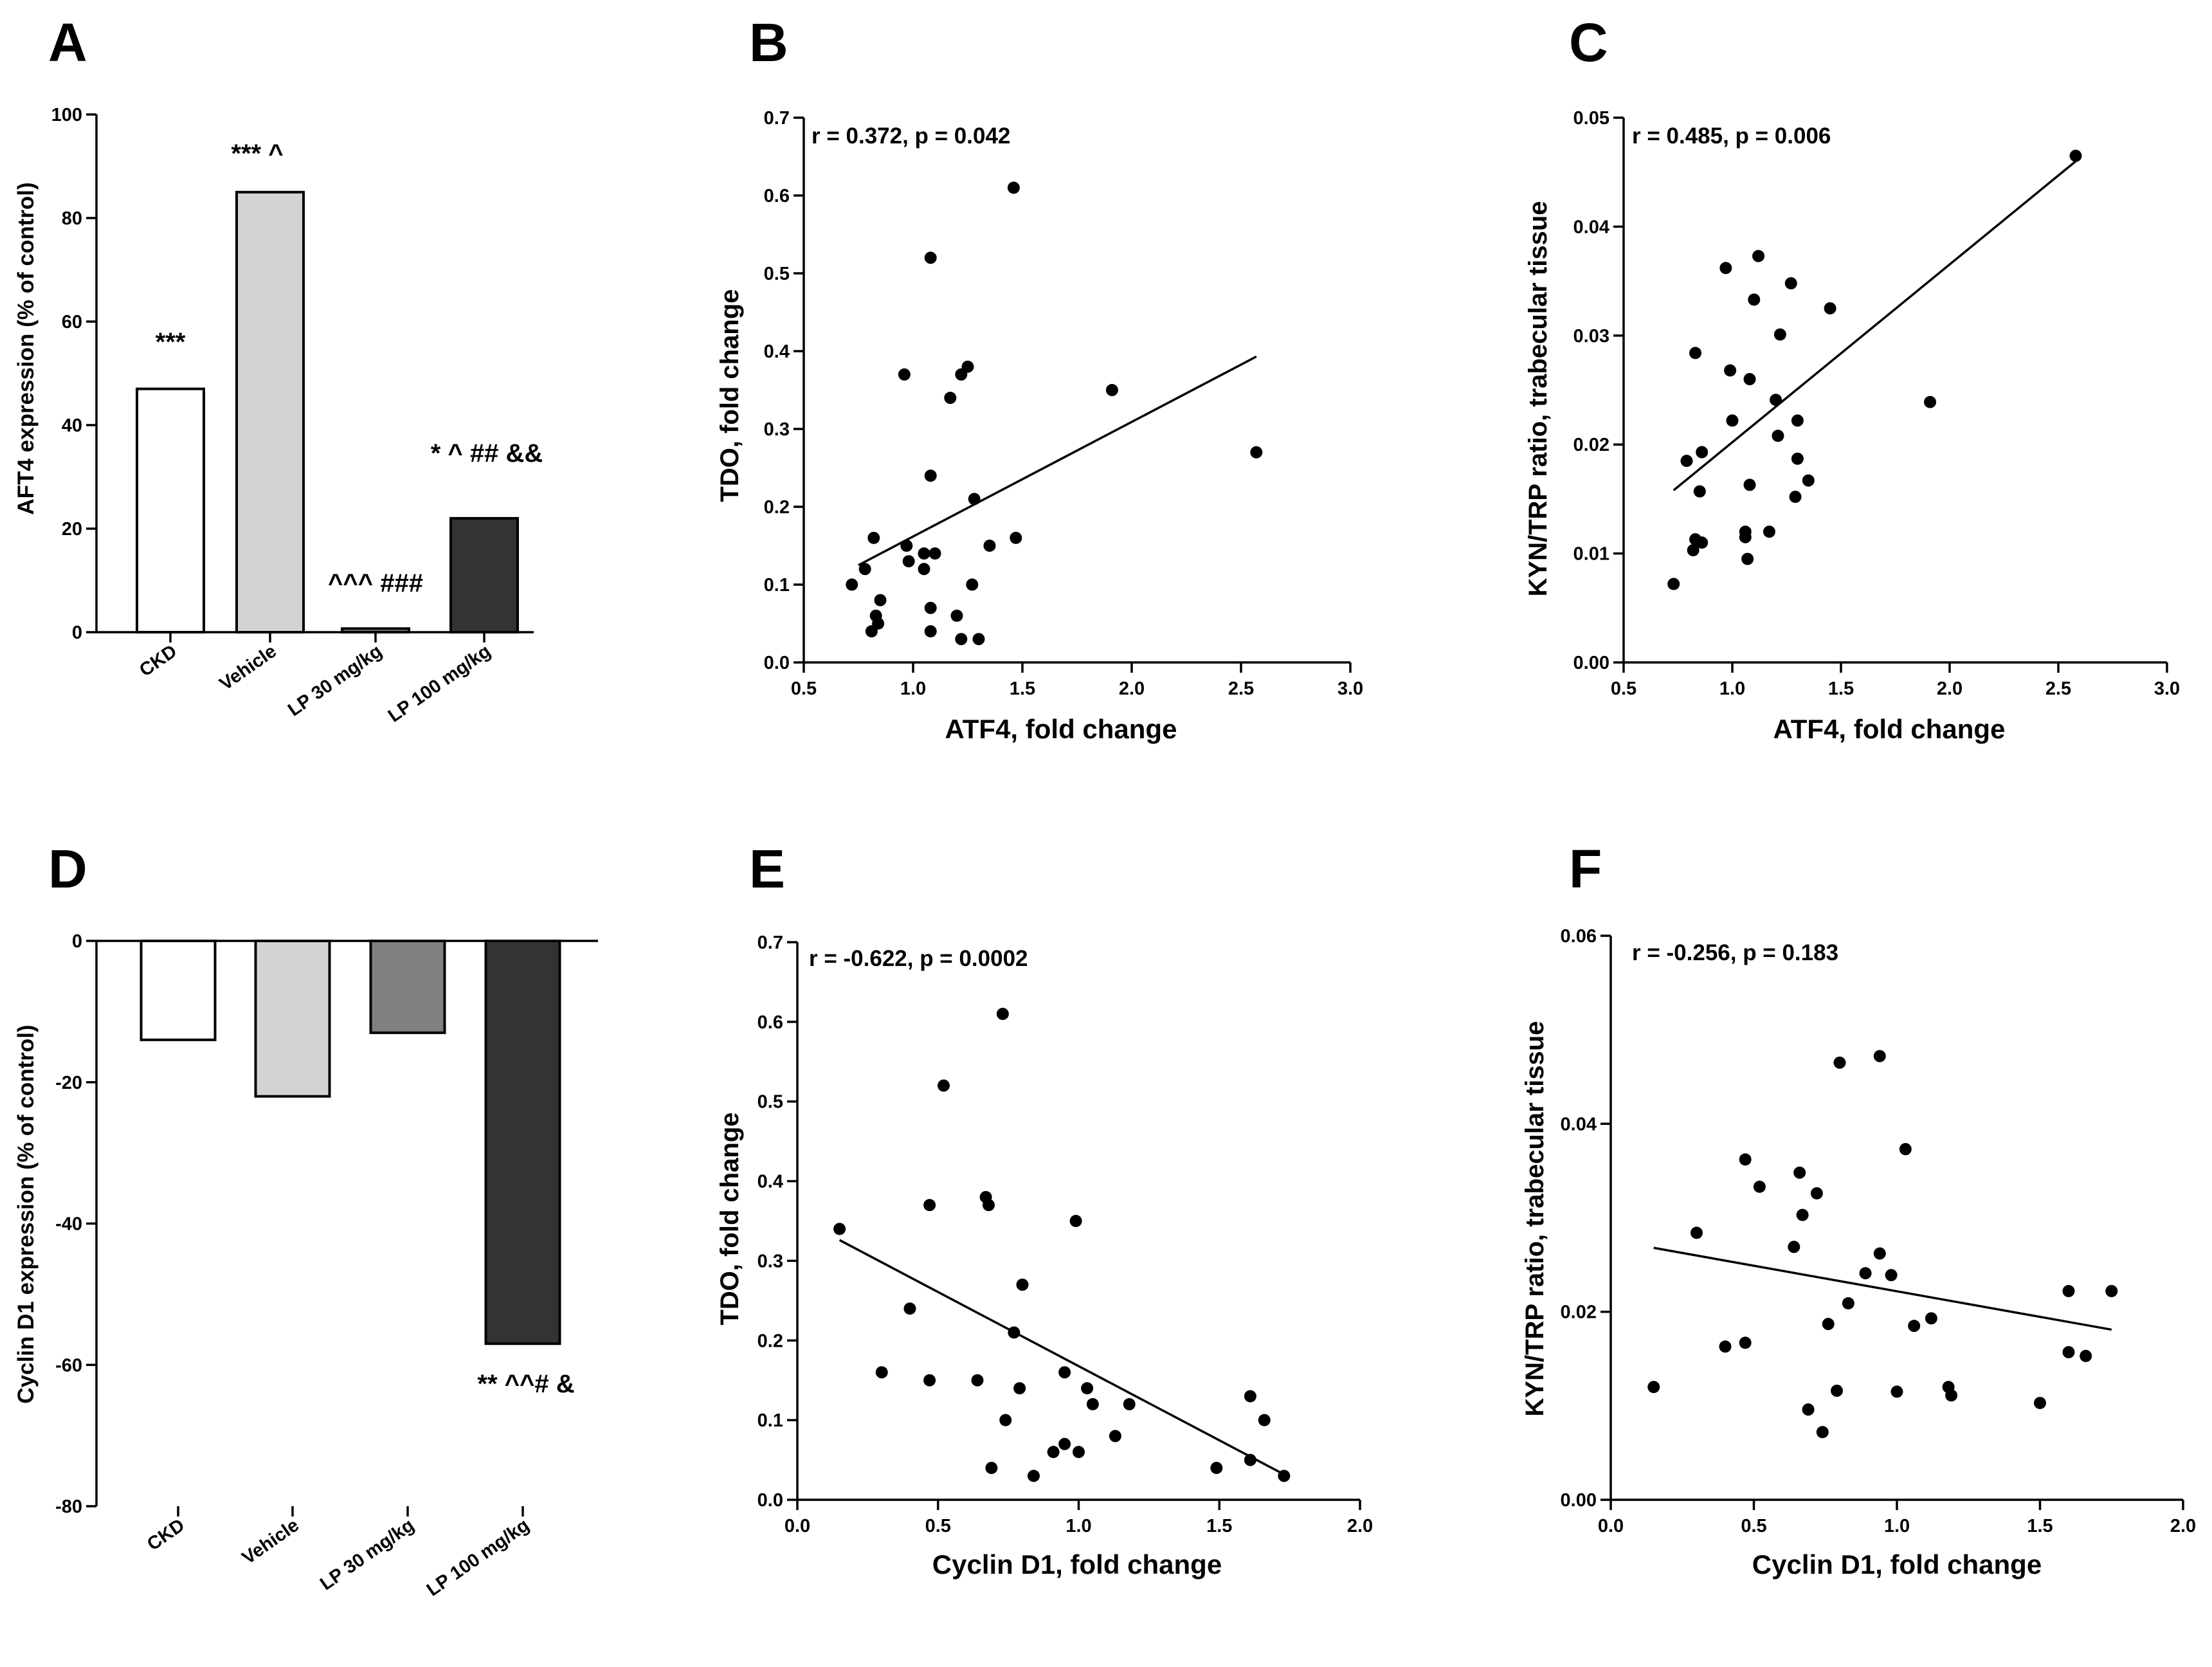  What do you see at coordinates (770, 1261) in the screenshot?
I see `panel-e-y-tick-label: 0.3` at bounding box center [770, 1261].